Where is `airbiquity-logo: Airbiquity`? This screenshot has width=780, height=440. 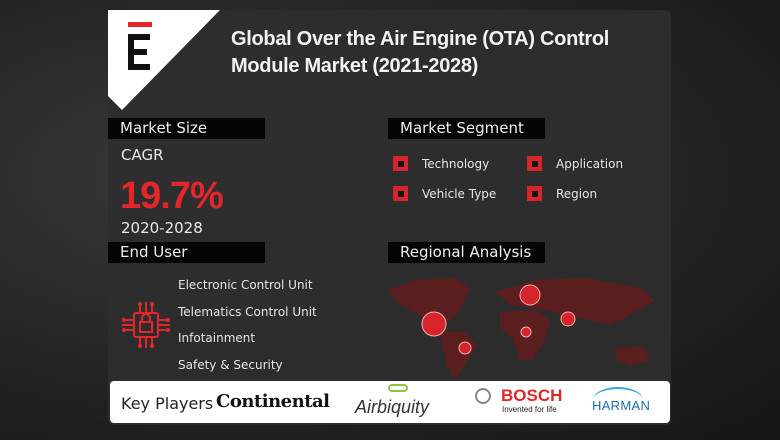
airbiquity-logo: Airbiquity is located at coordinates (392, 407).